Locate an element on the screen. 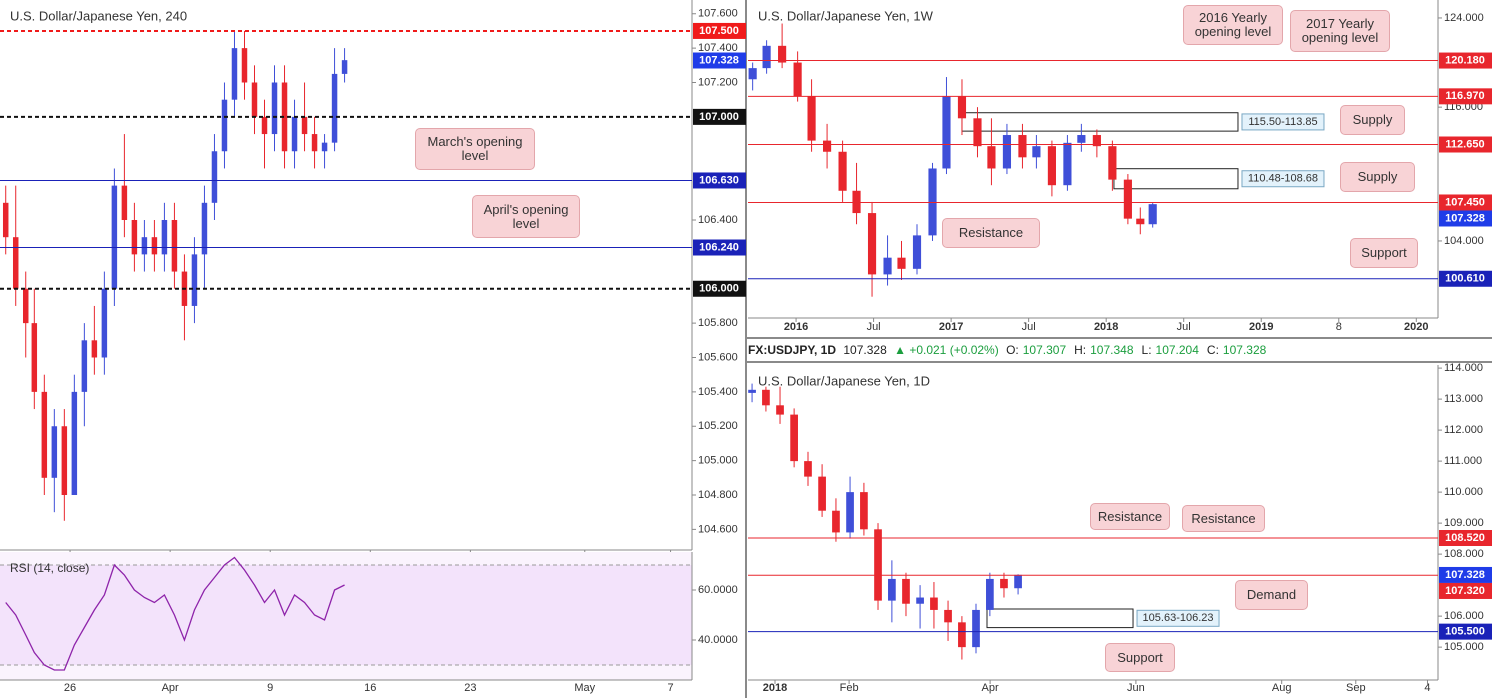 Image resolution: width=1492 pixels, height=698 pixels. x-tick-label: 7 is located at coordinates (670, 688).